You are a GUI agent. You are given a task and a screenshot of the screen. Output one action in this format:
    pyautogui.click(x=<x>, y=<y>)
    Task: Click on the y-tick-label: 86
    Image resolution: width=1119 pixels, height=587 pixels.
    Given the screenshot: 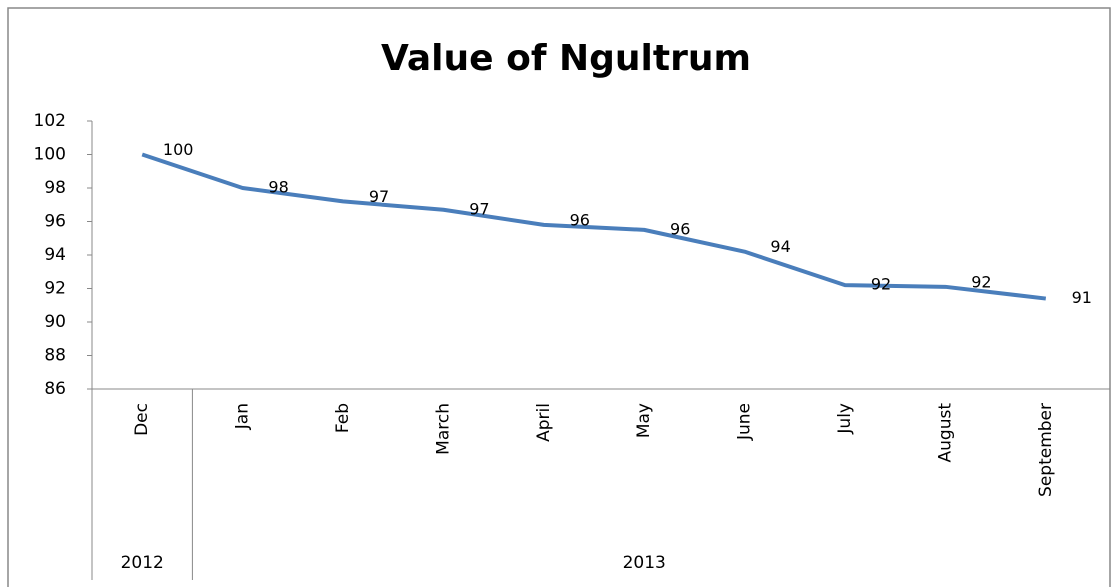 What is the action you would take?
    pyautogui.click(x=55, y=389)
    